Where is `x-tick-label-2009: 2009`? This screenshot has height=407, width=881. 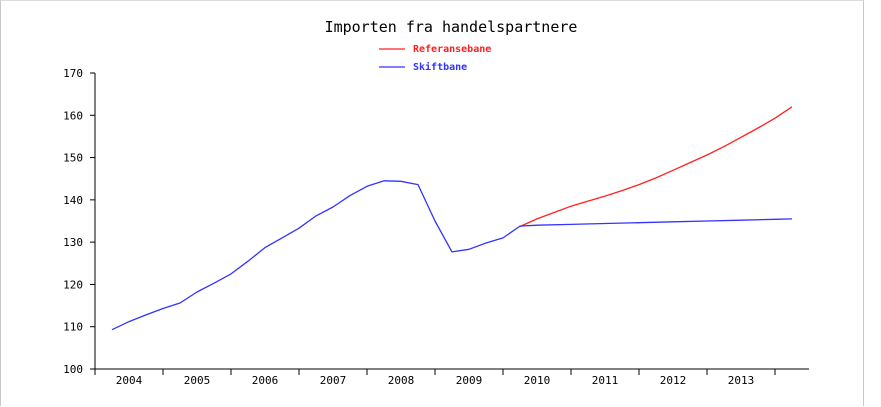
x-tick-label-2009: 2009 is located at coordinates (469, 380).